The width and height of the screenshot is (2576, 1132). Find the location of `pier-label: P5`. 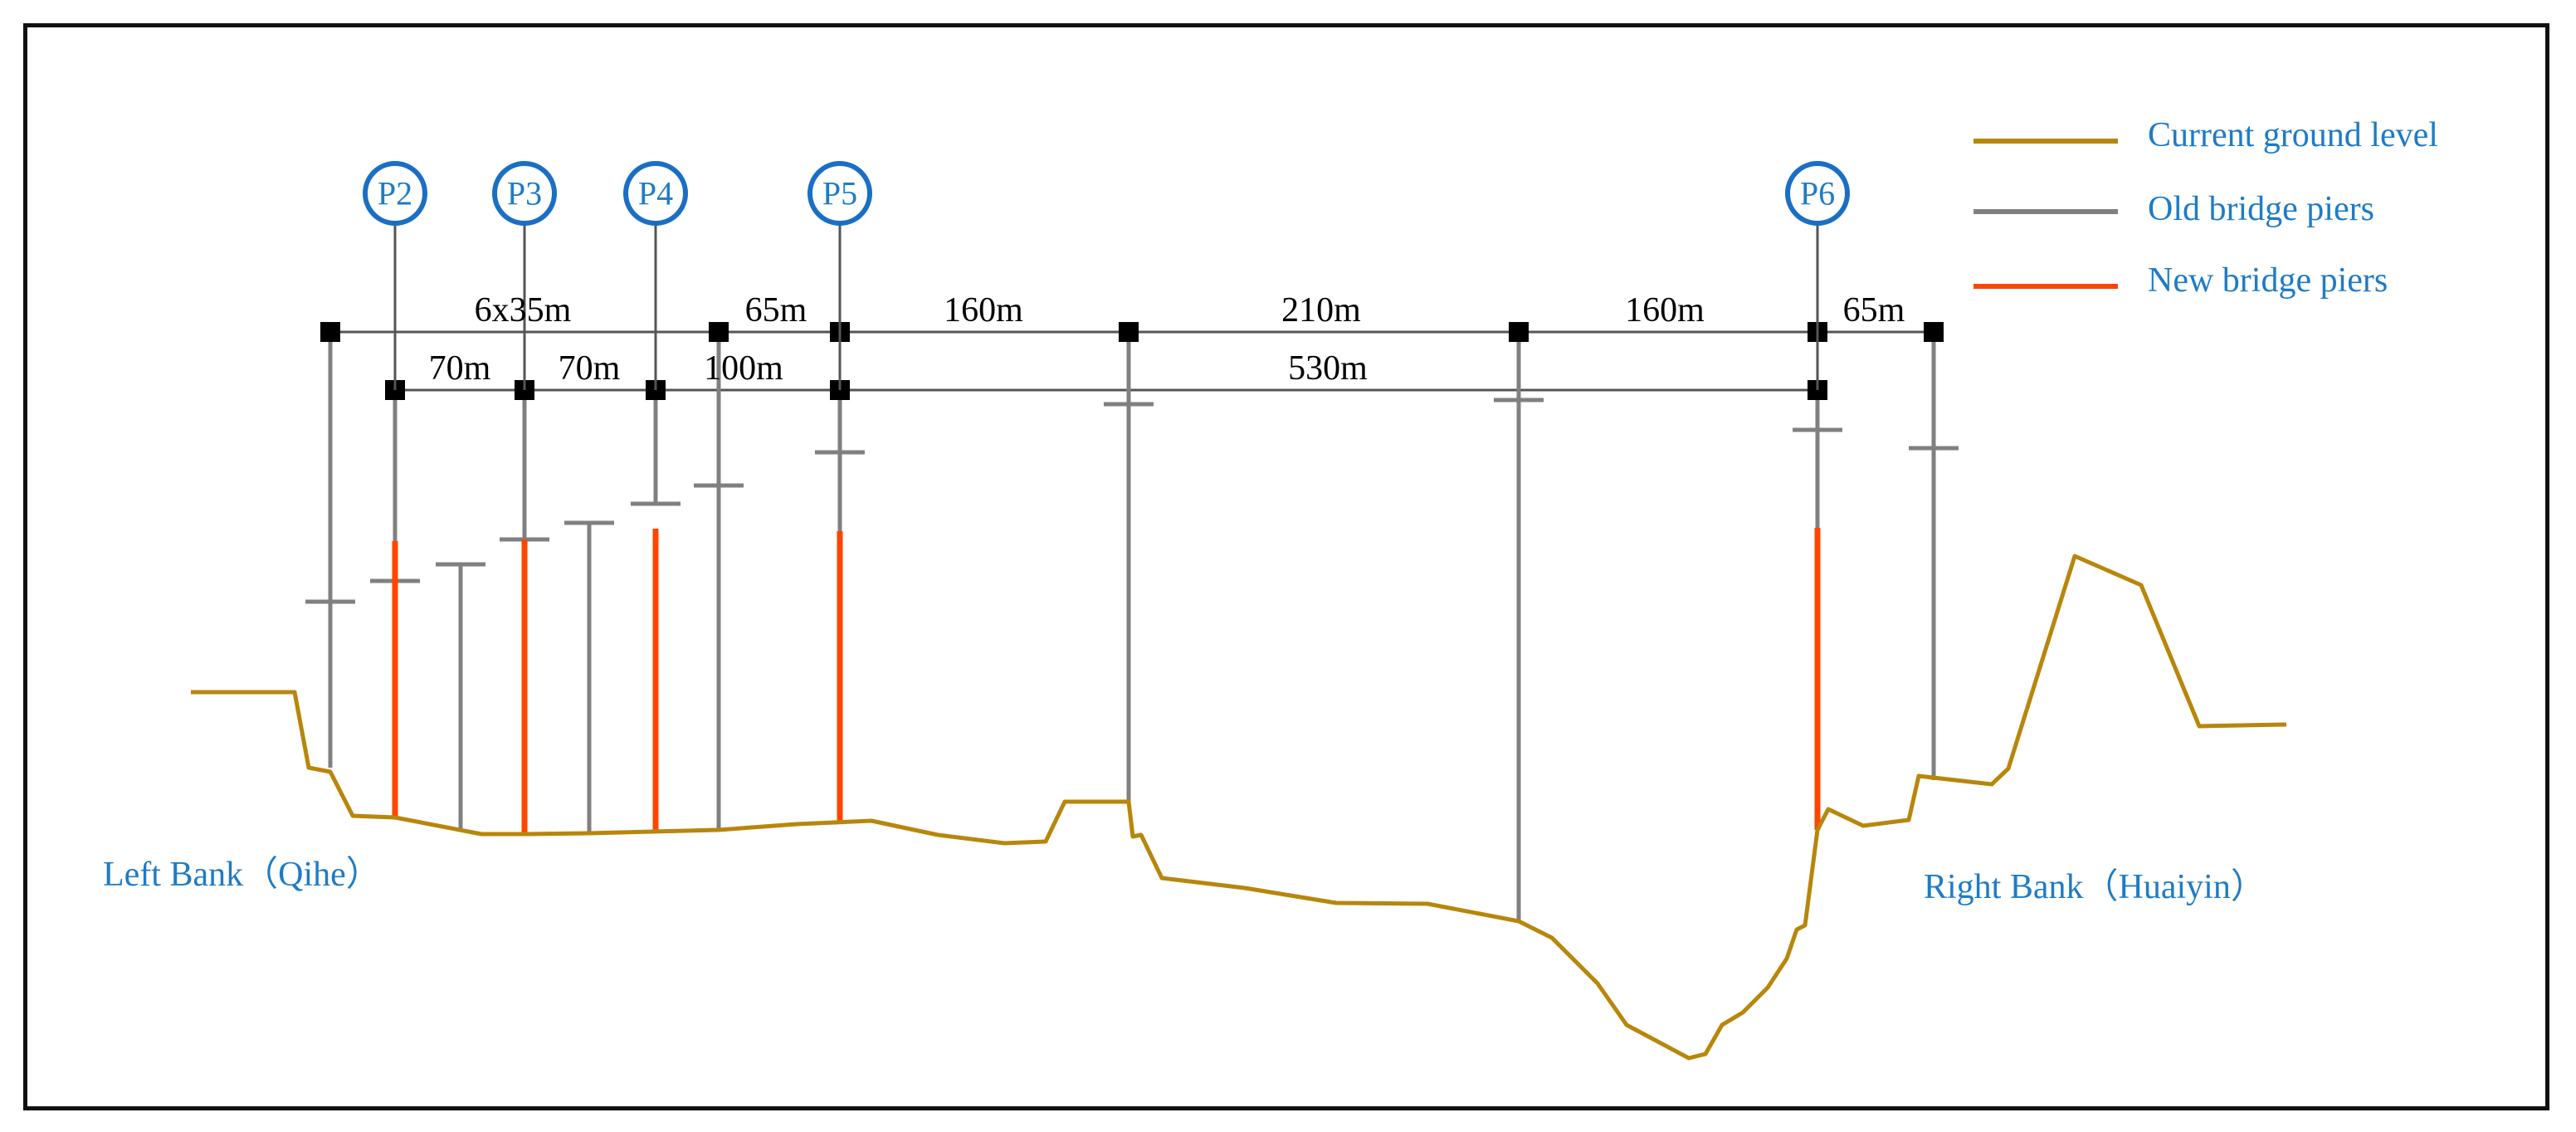

pier-label: P5 is located at coordinates (840, 193).